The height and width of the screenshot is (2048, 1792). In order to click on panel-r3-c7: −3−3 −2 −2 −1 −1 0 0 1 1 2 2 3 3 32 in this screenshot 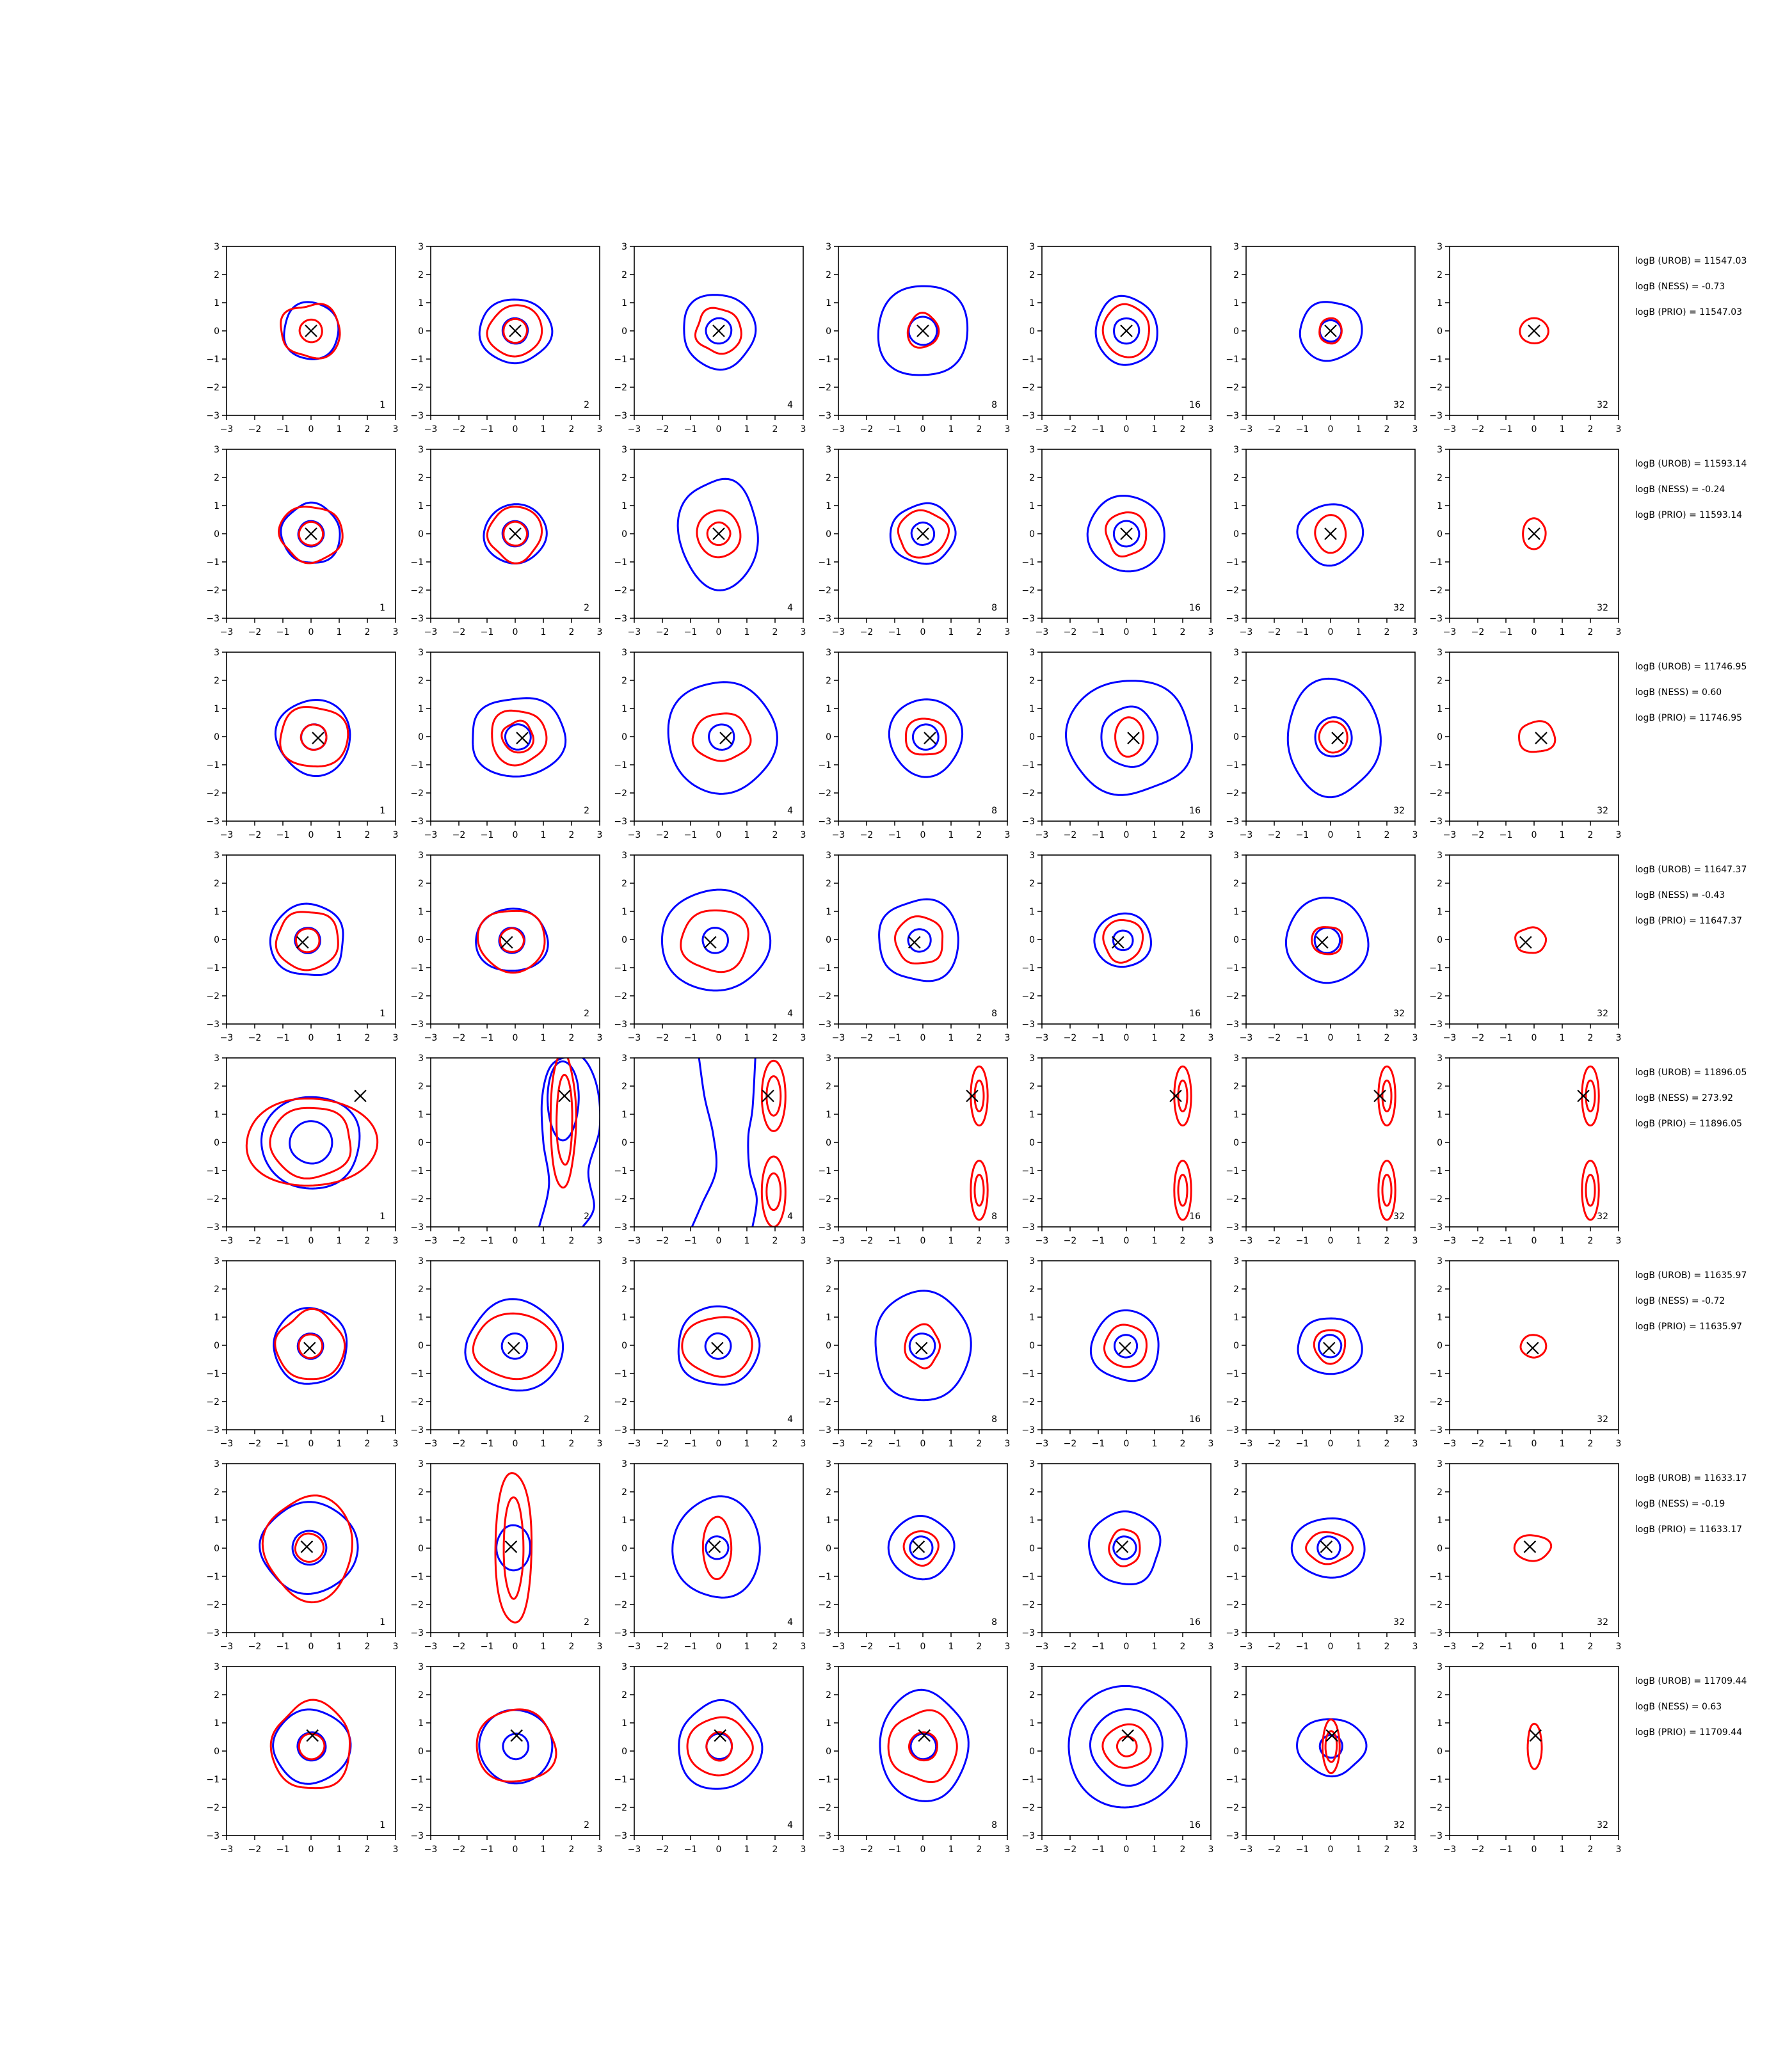, I will do `click(1525, 744)`.